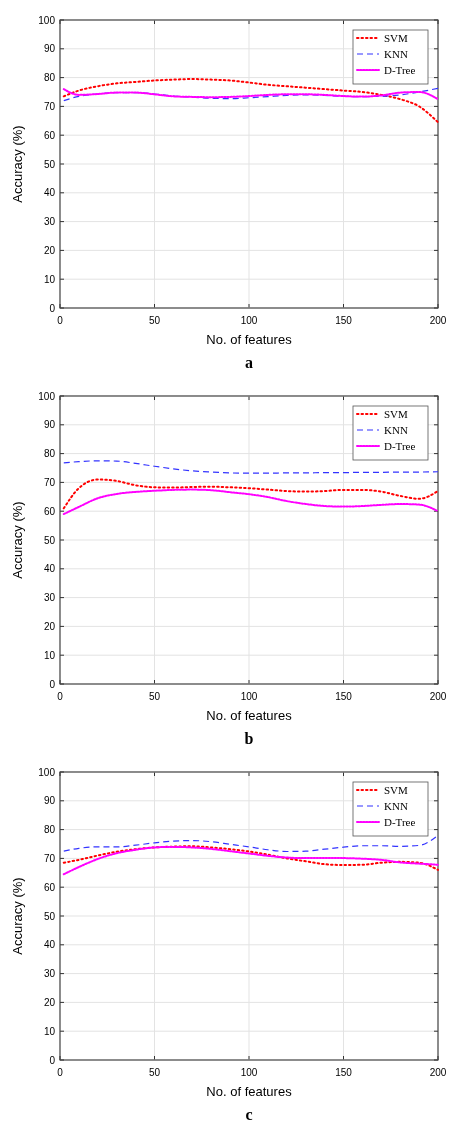  What do you see at coordinates (249, 738) in the screenshot?
I see `text: b` at bounding box center [249, 738].